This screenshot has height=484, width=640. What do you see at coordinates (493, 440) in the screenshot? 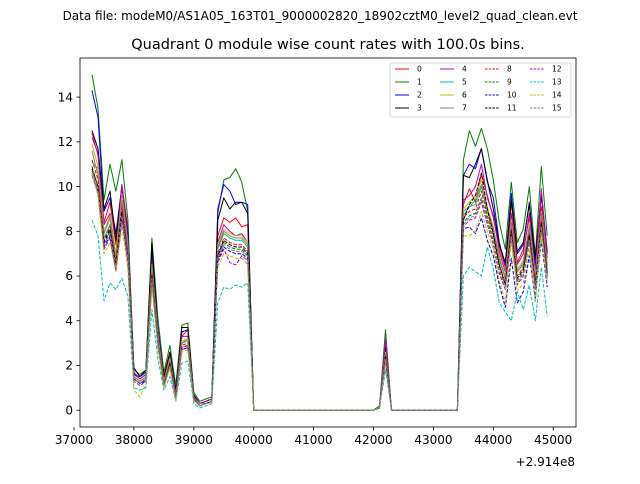
I see `x-tick-label: 44000` at bounding box center [493, 440].